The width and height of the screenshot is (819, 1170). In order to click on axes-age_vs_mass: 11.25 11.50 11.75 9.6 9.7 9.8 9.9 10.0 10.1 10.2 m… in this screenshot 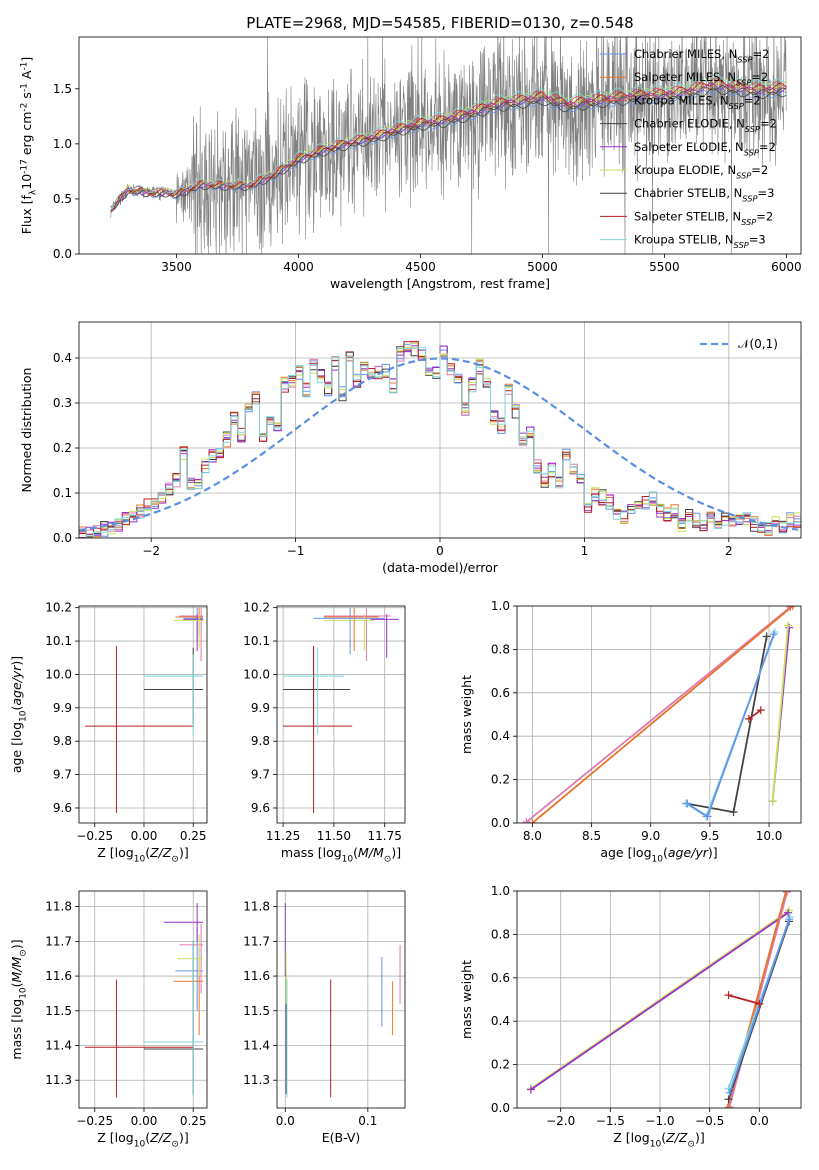, I will do `click(324, 733)`.